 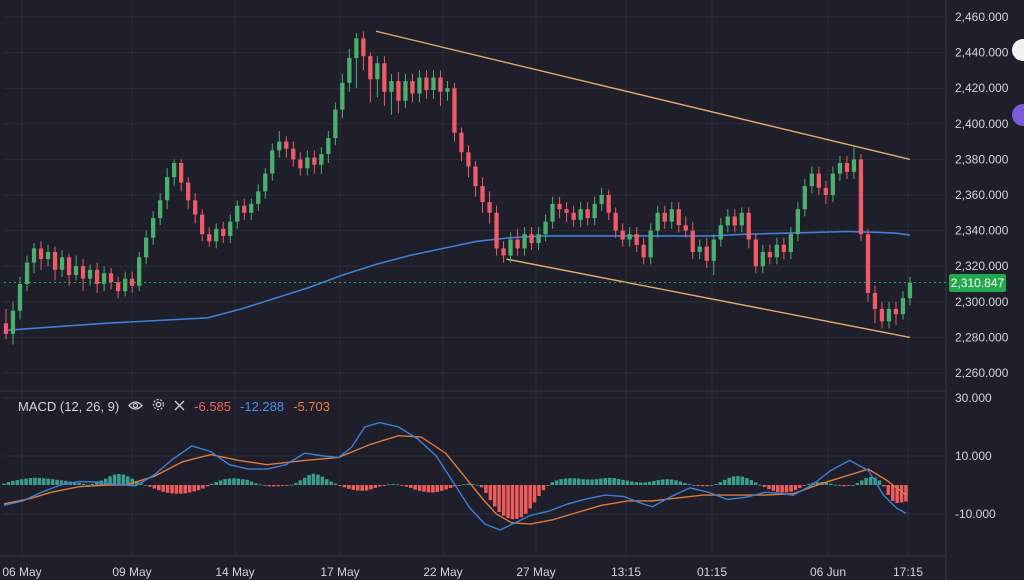 I want to click on eye-icon, so click(x=136, y=406).